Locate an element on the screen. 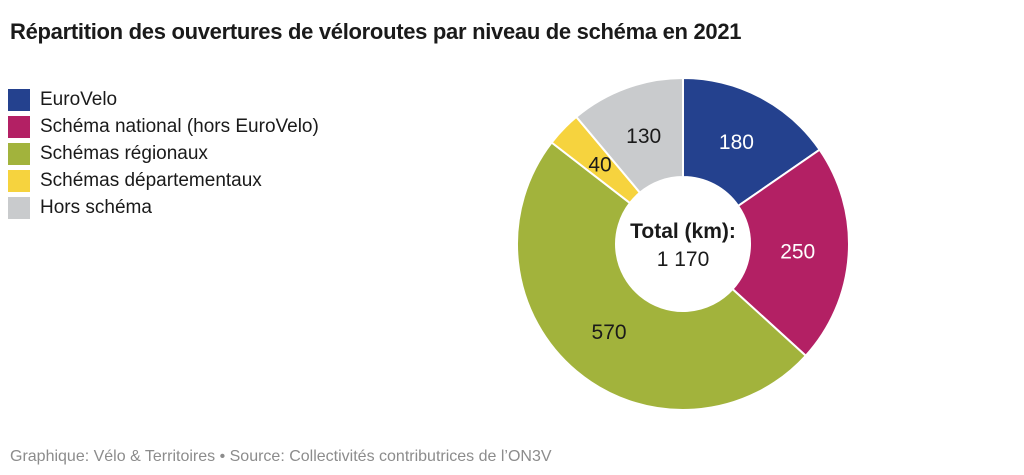 The height and width of the screenshot is (475, 1024). legend-label: Schéma national (hors EuroVelo) is located at coordinates (179, 126).